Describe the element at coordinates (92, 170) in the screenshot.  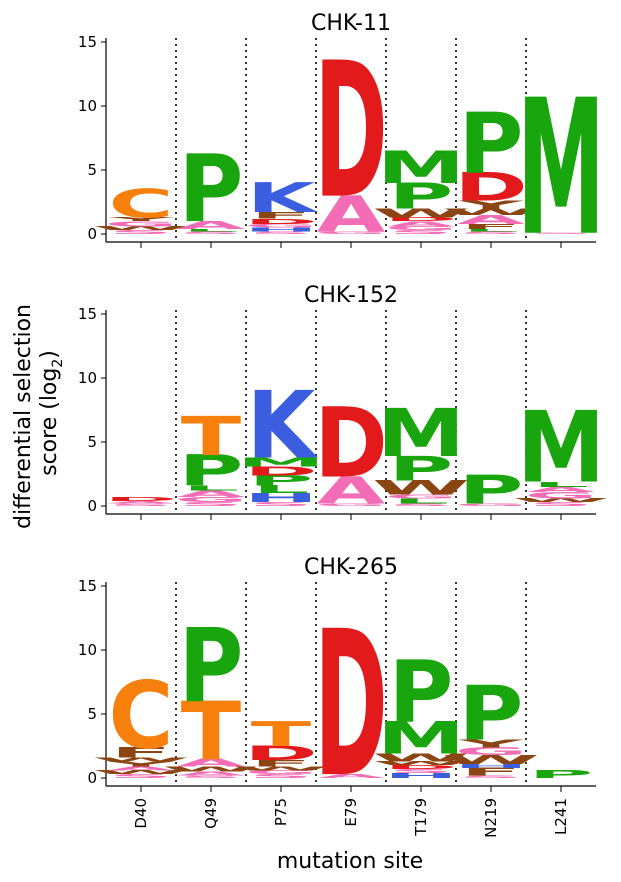
I see `y-tick-label: 5` at that location.